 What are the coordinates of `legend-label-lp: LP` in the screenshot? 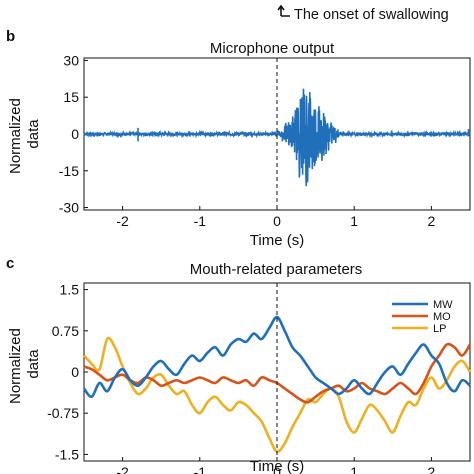 It's located at (439, 329).